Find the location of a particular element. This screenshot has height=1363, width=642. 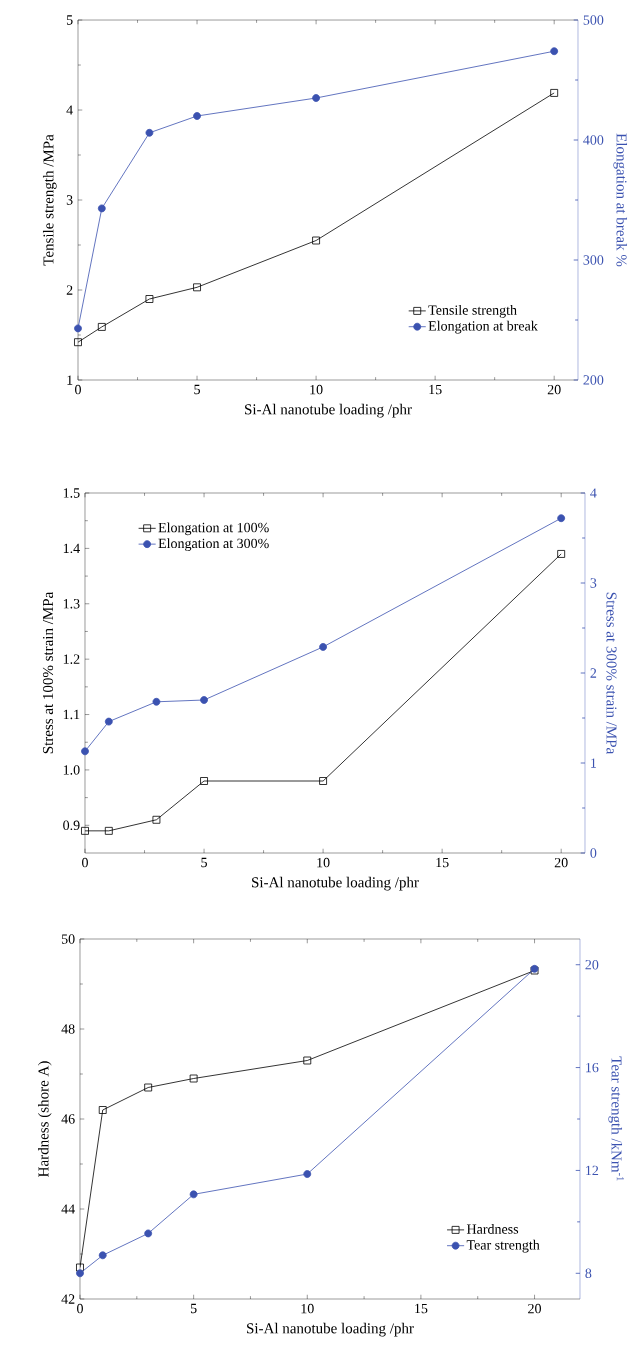

y2-tick-label: 0 is located at coordinates (593, 853).